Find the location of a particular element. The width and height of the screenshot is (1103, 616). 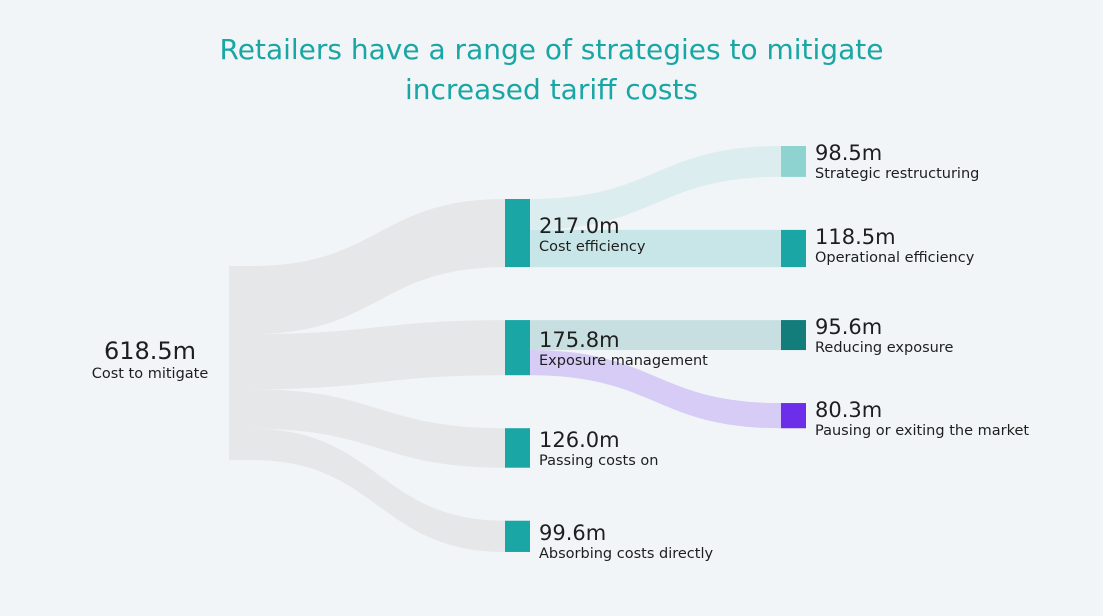

label-operational: 118.5m Operational efficiency is located at coordinates (894, 246).